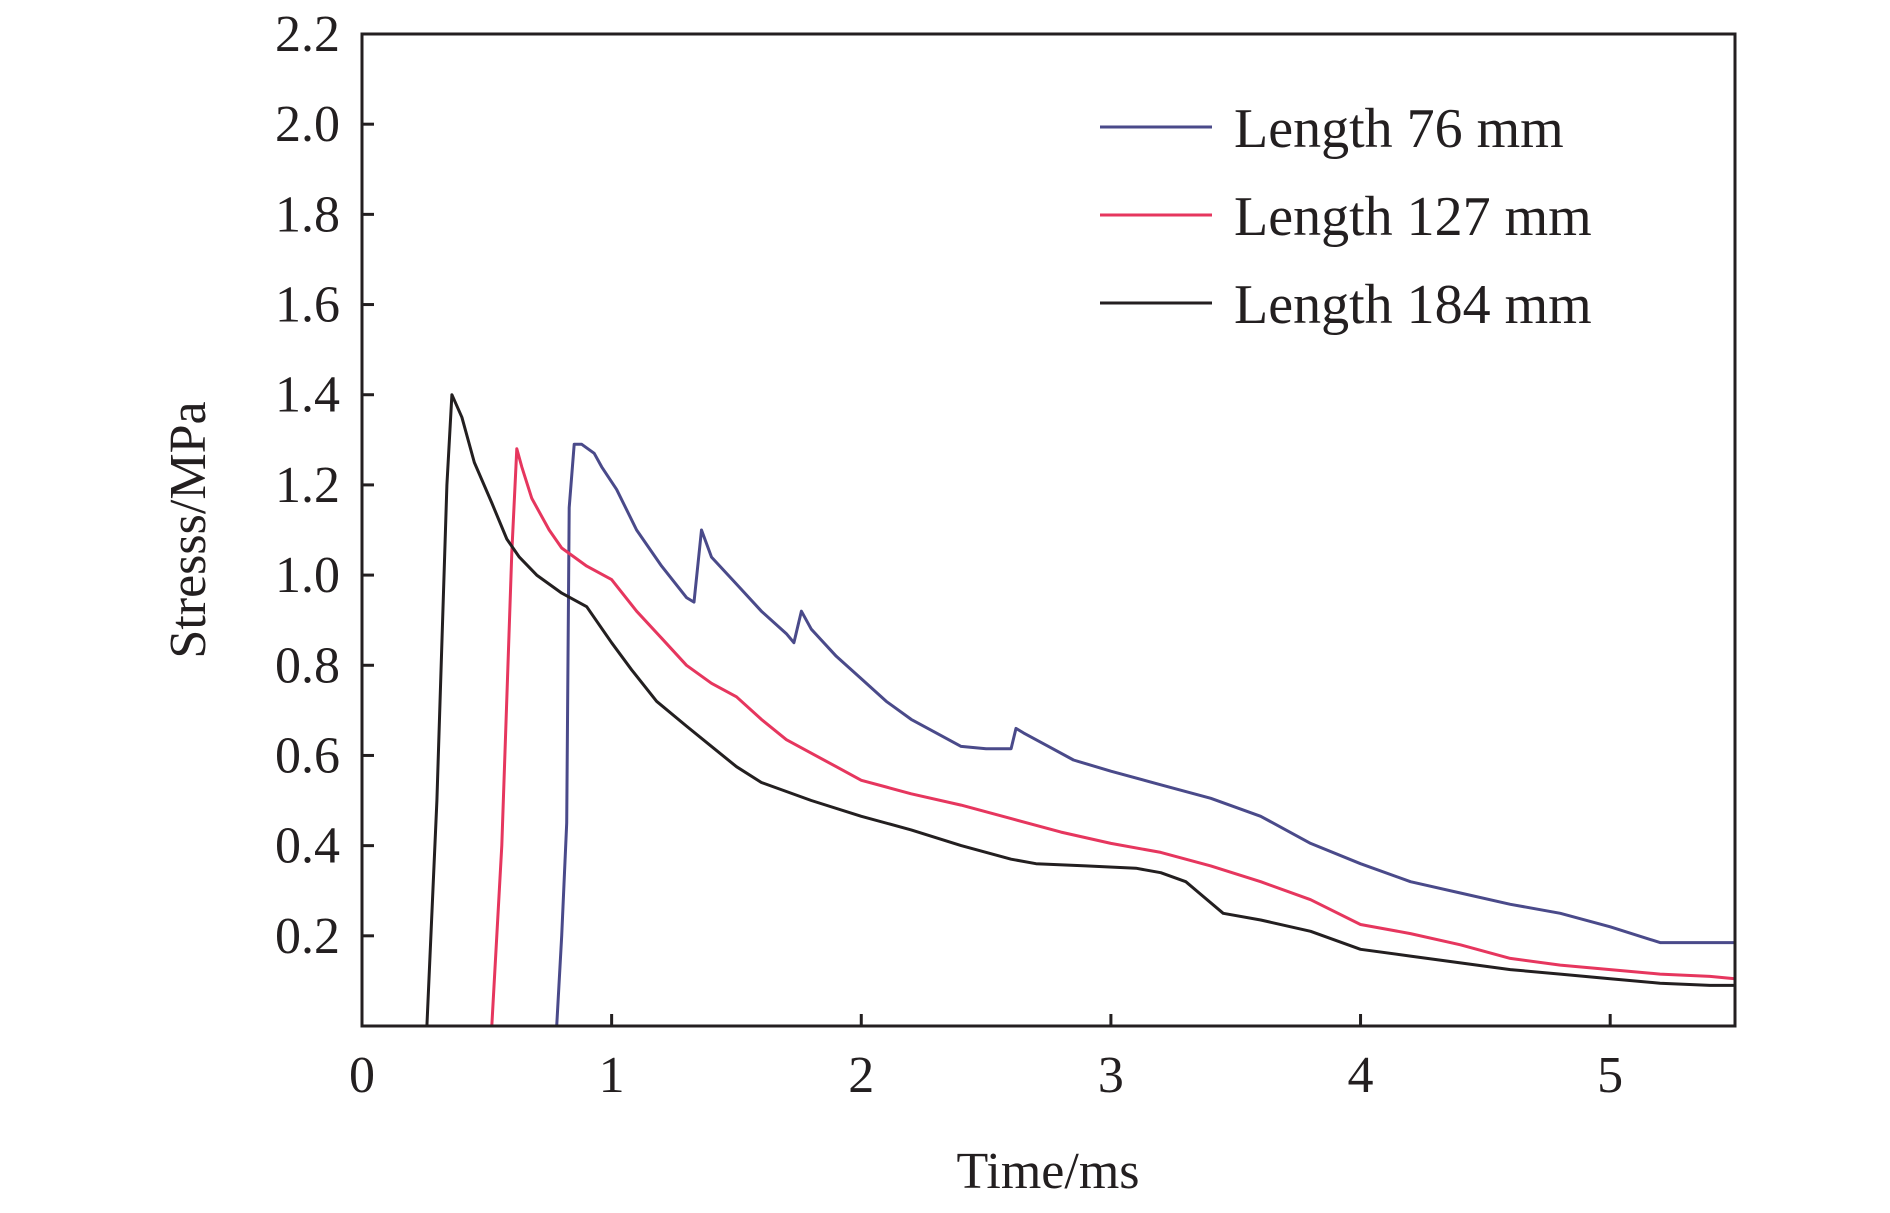 The width and height of the screenshot is (1890, 1213). Describe the element at coordinates (1047, 1171) in the screenshot. I see `x-axis-title: Time/ms` at that location.